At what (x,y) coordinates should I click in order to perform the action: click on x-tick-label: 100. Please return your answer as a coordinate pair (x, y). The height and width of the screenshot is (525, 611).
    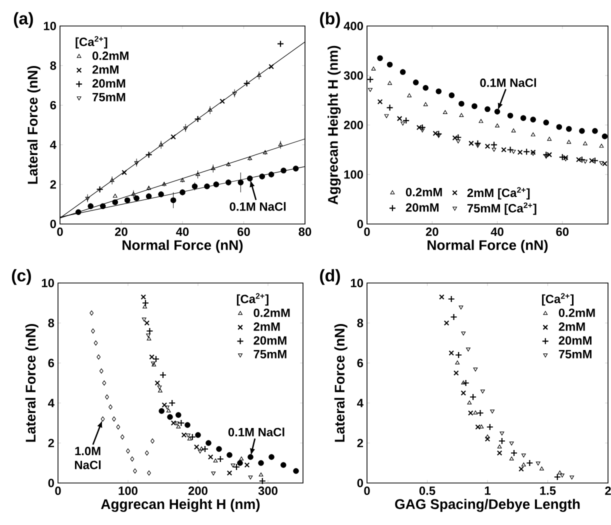
    Looking at the image, I should click on (128, 490).